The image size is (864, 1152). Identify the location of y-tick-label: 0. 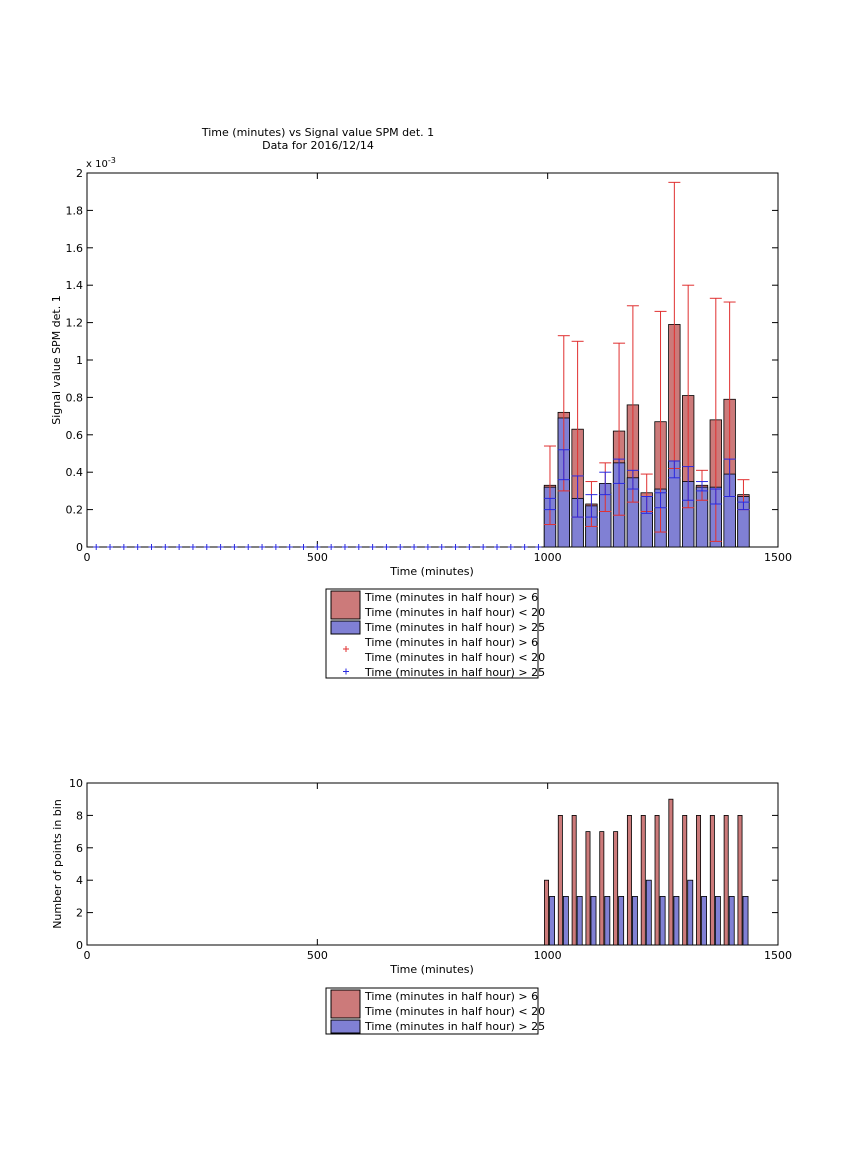
(79, 945).